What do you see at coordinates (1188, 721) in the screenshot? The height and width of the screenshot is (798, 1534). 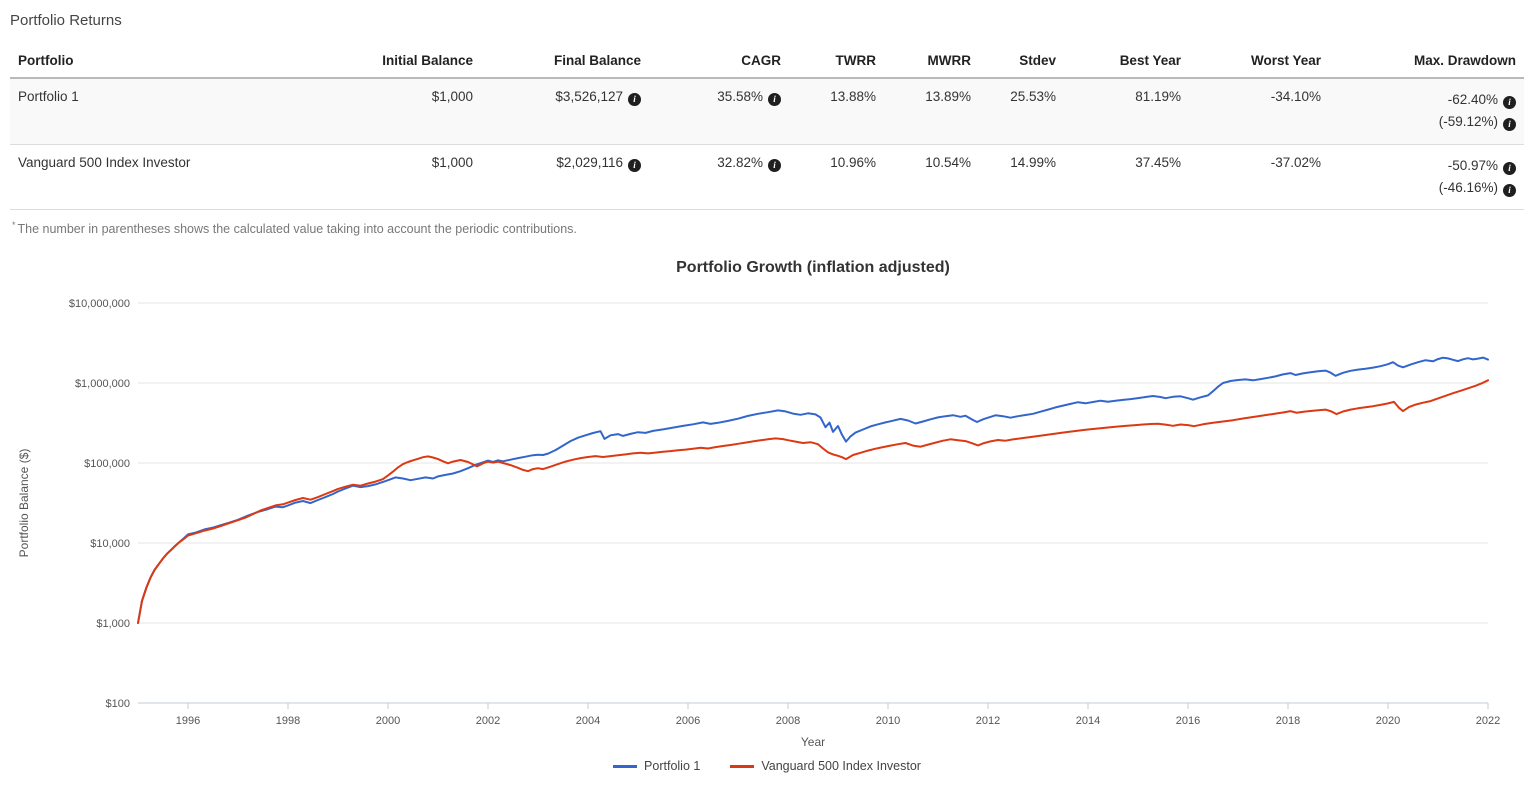 I see `x-axis-tick-label: 2016` at bounding box center [1188, 721].